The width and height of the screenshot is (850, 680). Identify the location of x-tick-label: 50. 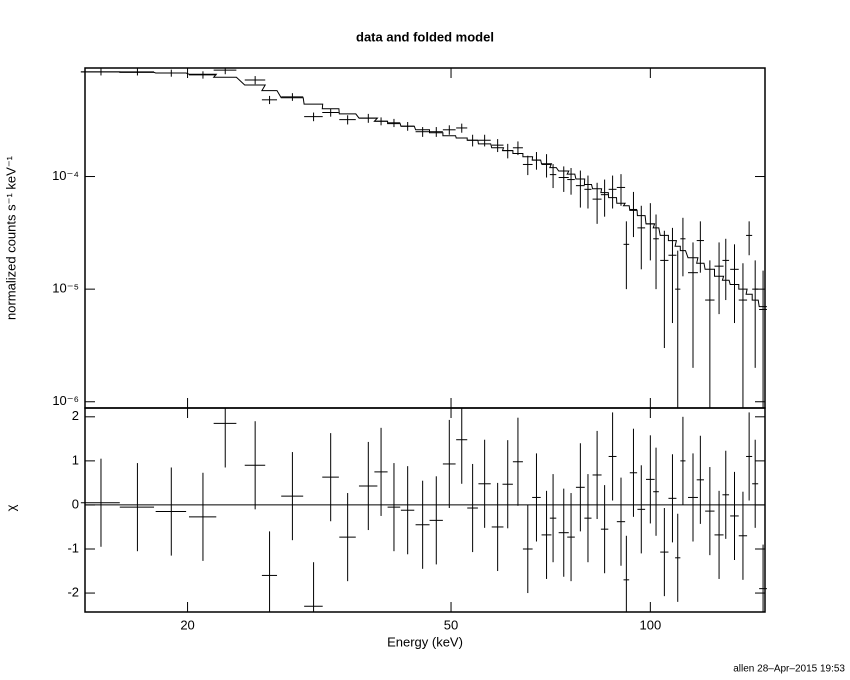
(451, 624).